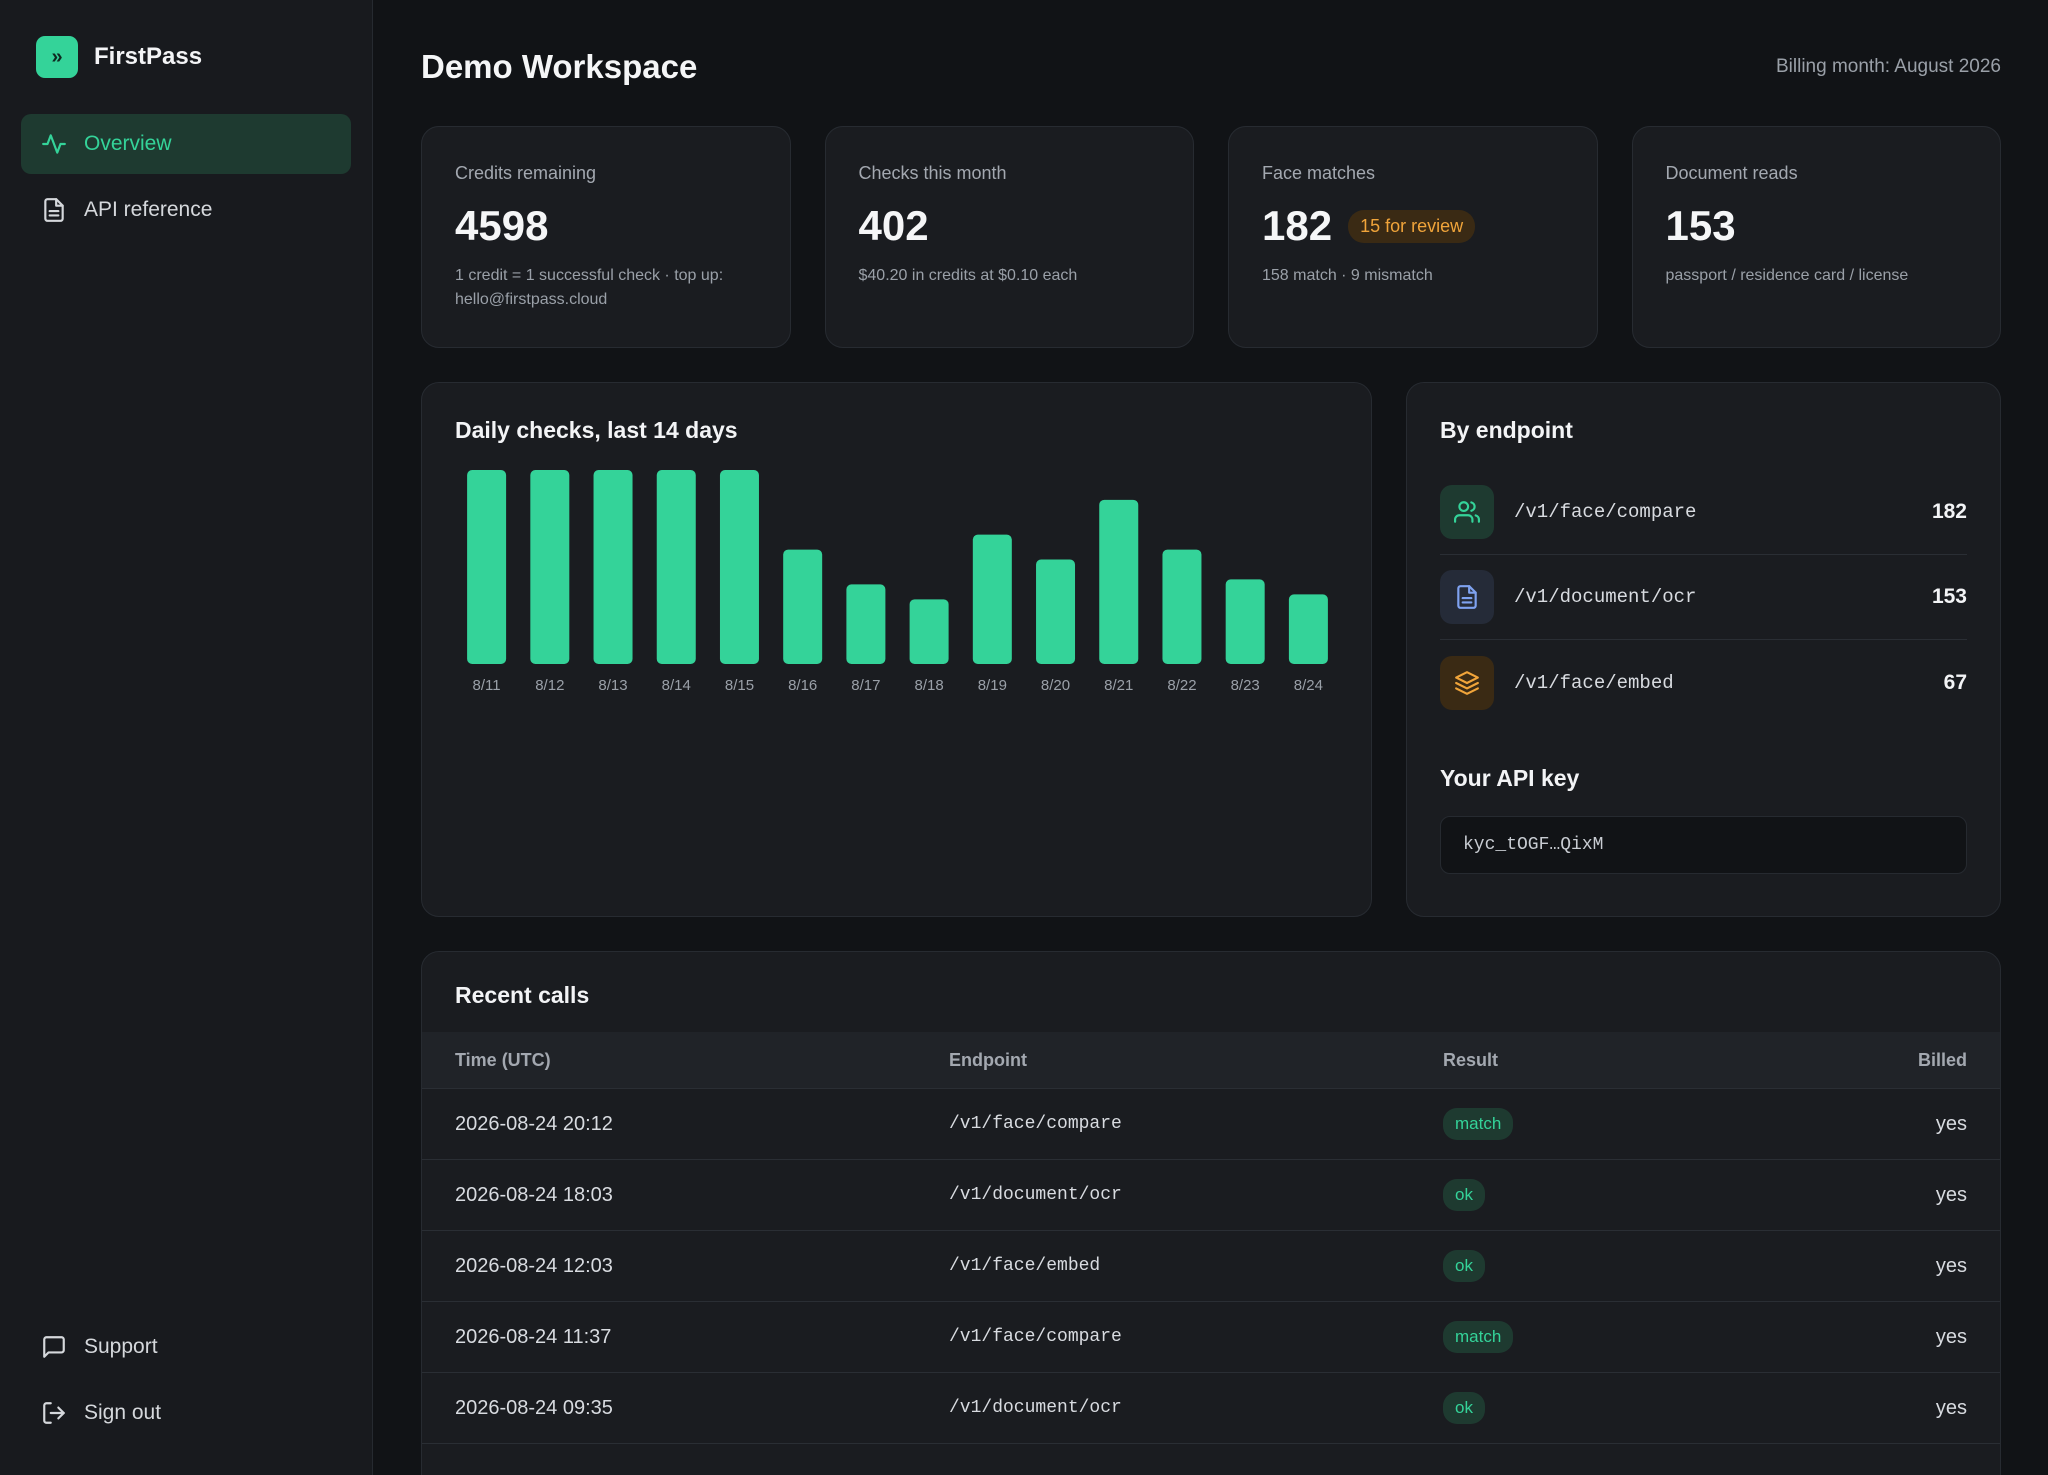 Image resolution: width=2048 pixels, height=1475 pixels. What do you see at coordinates (893, 225) in the screenshot?
I see `stat-value: 402` at bounding box center [893, 225].